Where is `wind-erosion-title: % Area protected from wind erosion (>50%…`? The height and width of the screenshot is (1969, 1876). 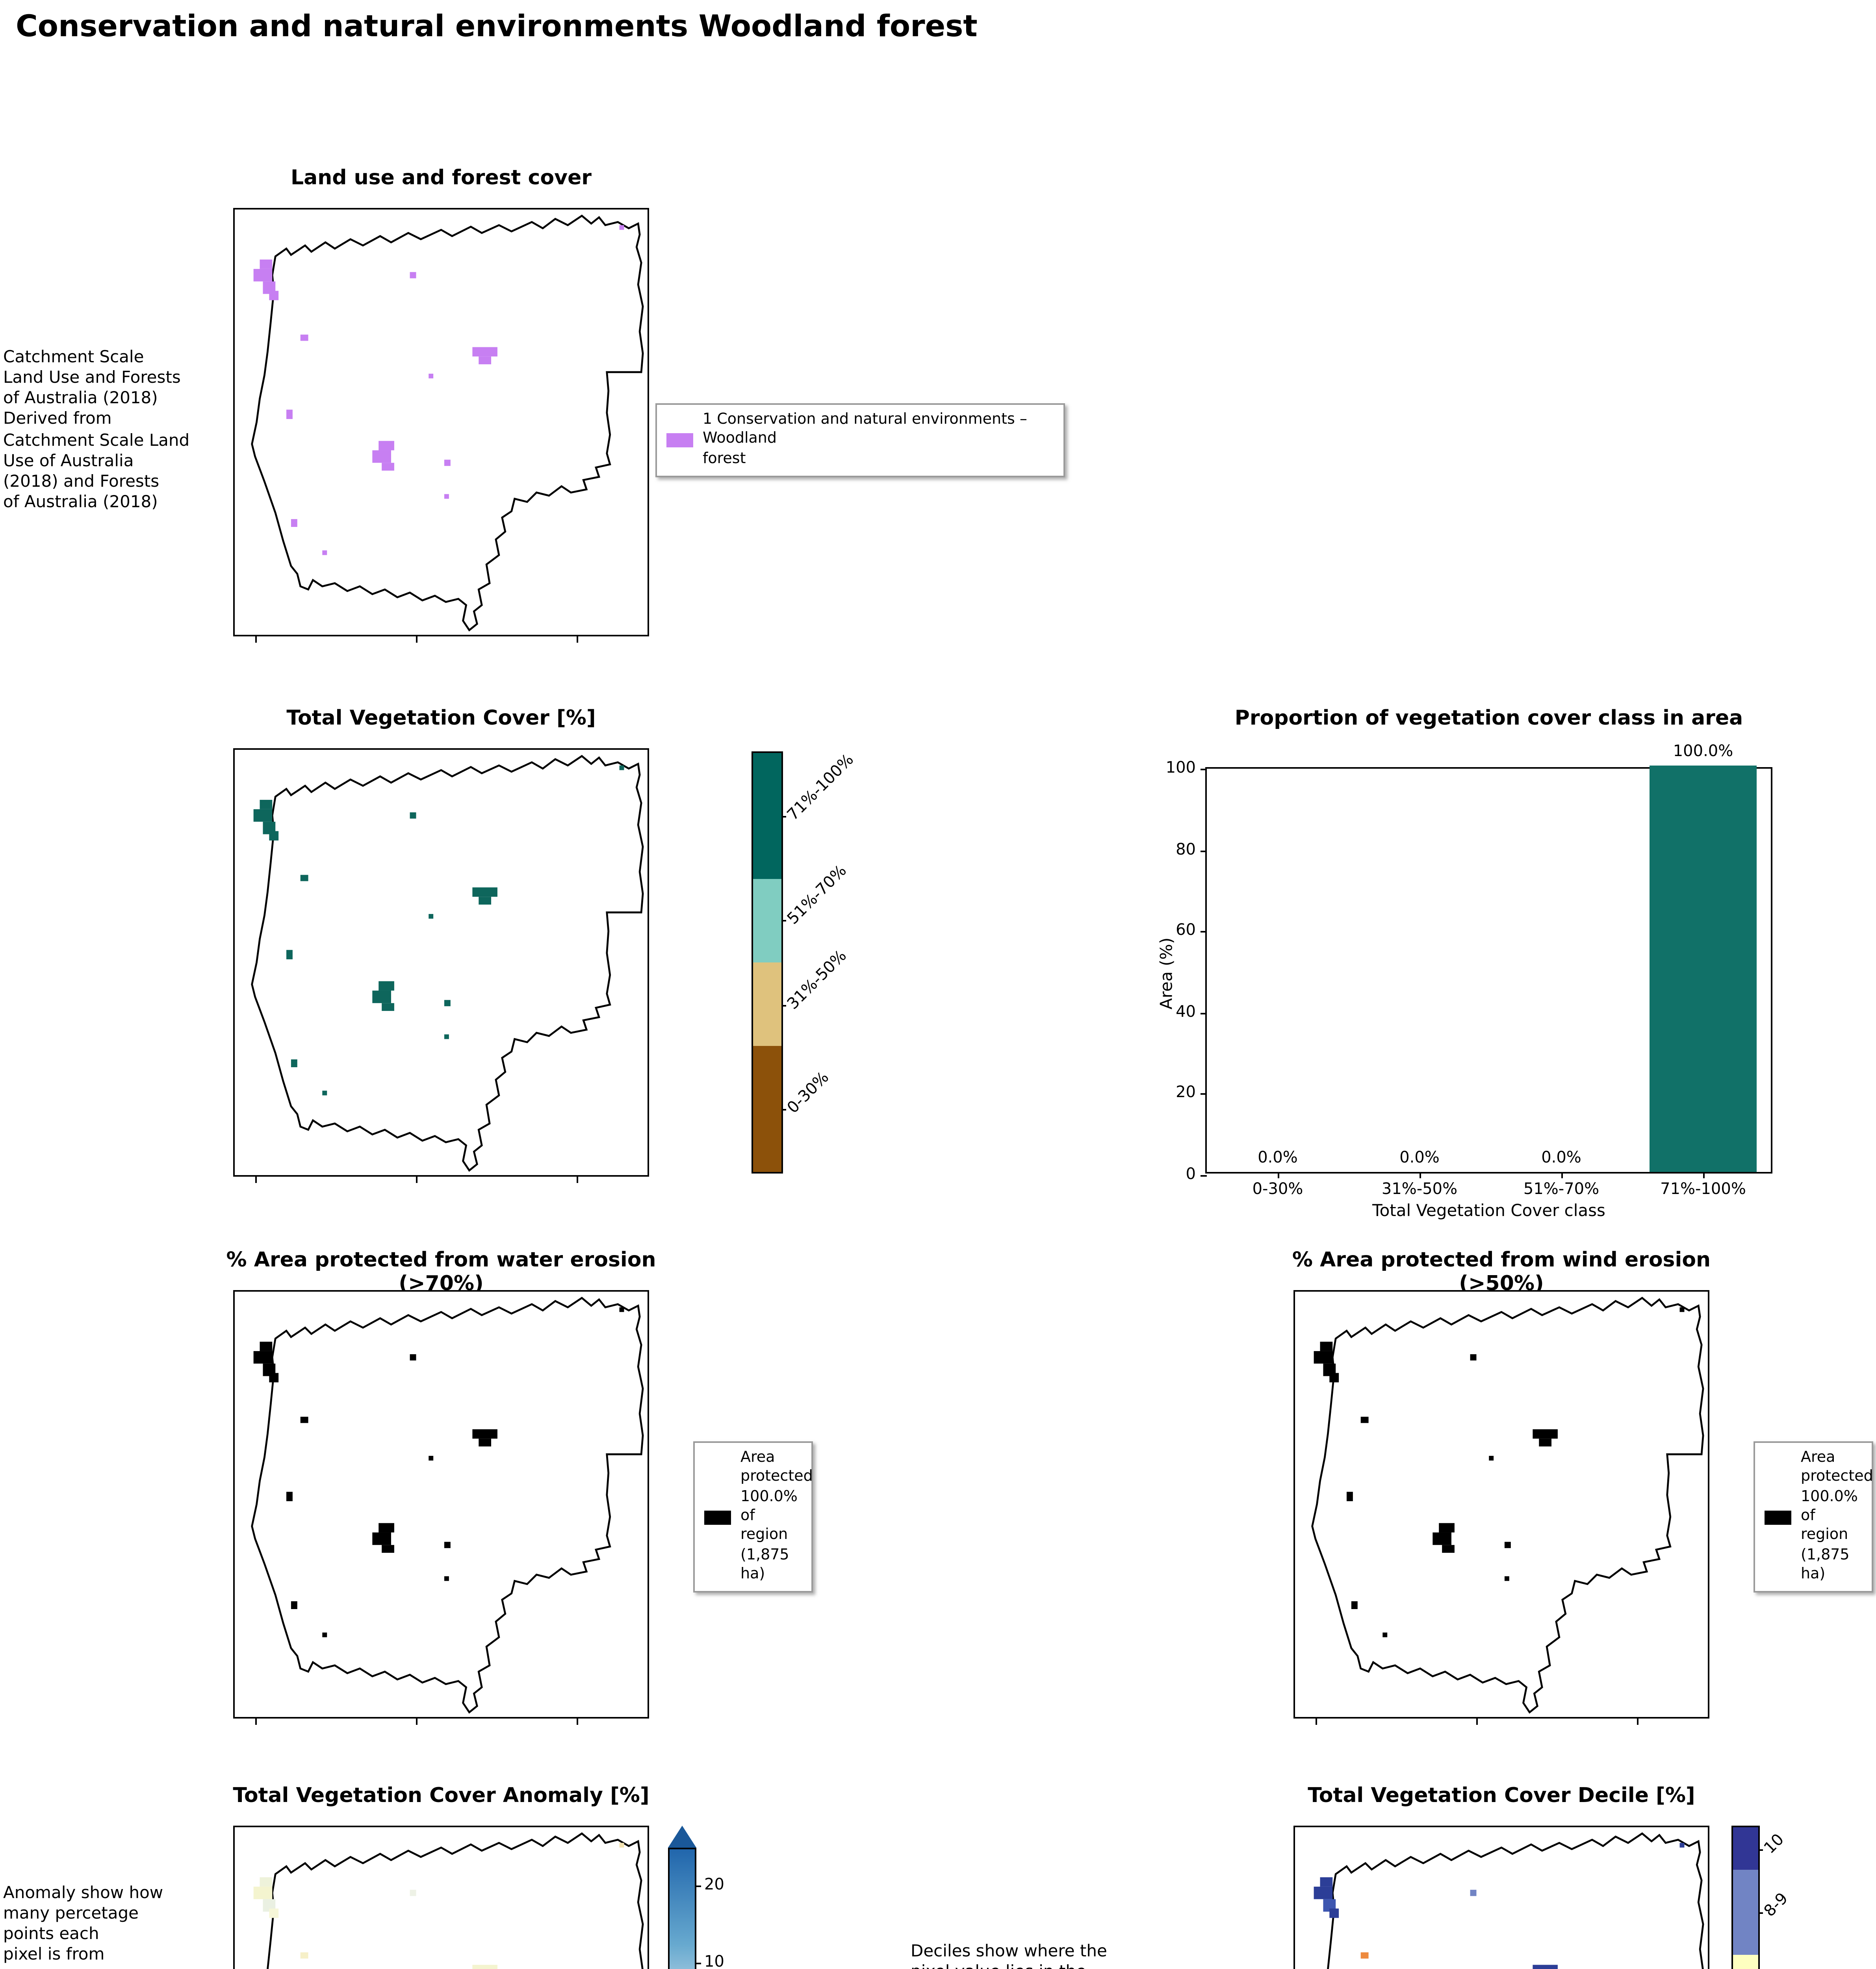
wind-erosion-title: % Area protected from wind erosion (>50%… is located at coordinates (1502, 1272).